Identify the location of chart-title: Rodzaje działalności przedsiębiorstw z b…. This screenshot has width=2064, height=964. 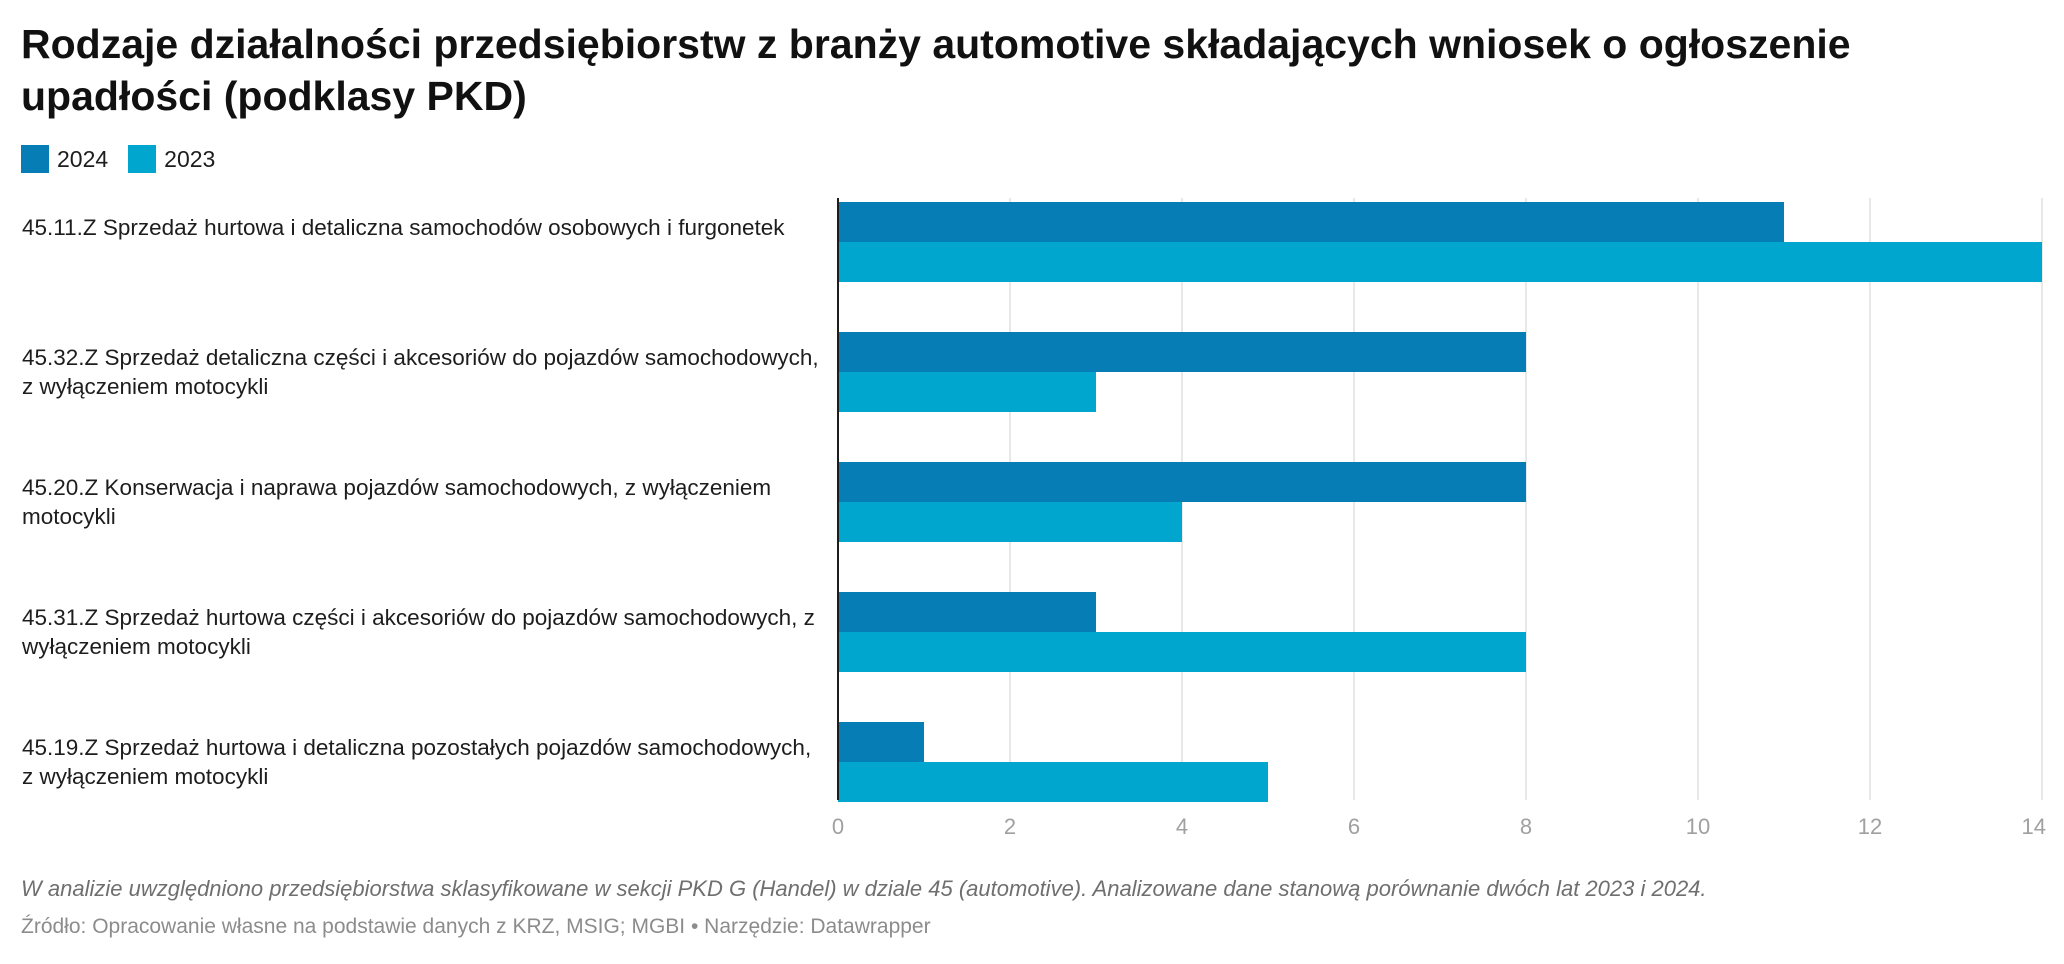
(936, 70).